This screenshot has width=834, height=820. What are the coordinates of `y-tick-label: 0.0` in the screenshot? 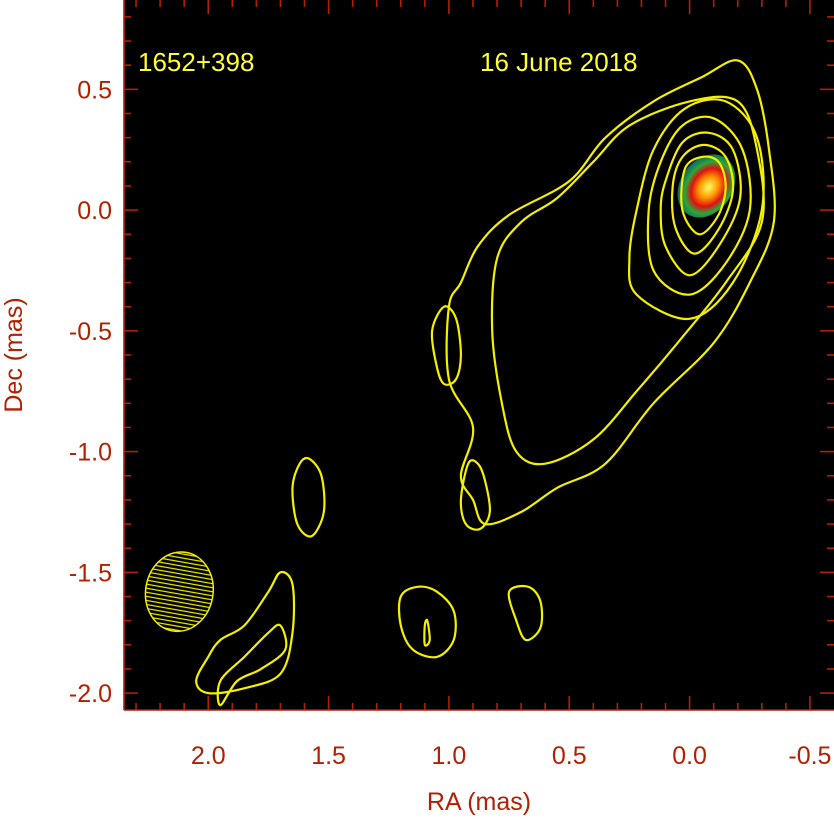 It's located at (94, 211).